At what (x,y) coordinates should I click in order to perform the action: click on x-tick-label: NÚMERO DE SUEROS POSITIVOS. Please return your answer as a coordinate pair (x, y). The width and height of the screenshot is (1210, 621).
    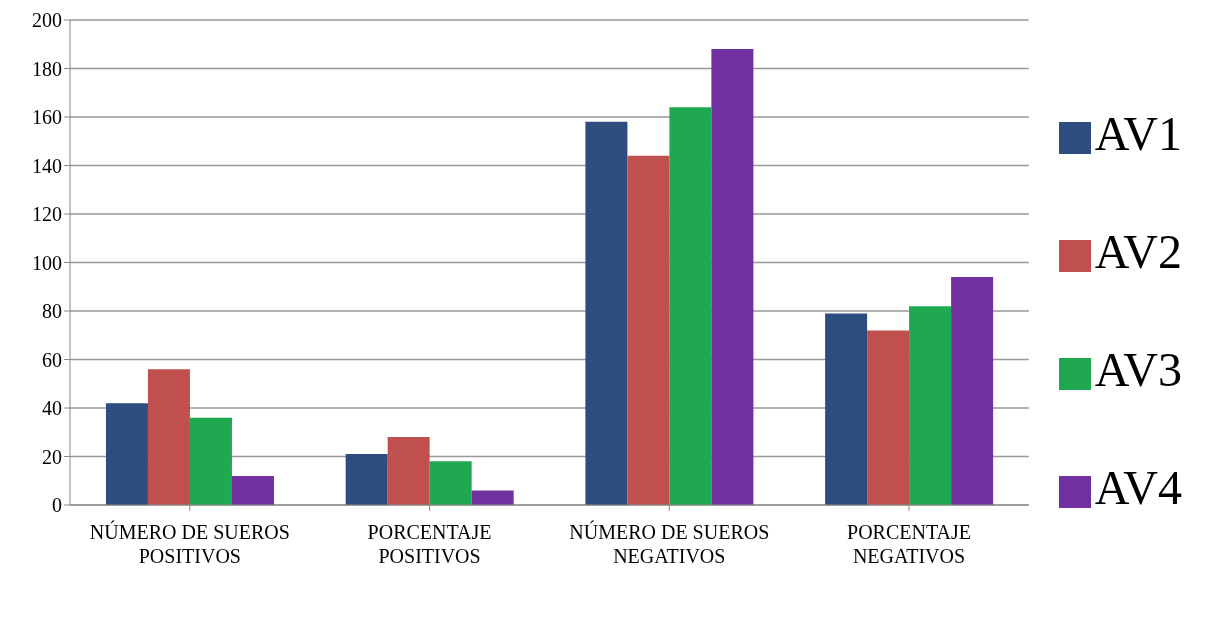
    Looking at the image, I should click on (189, 543).